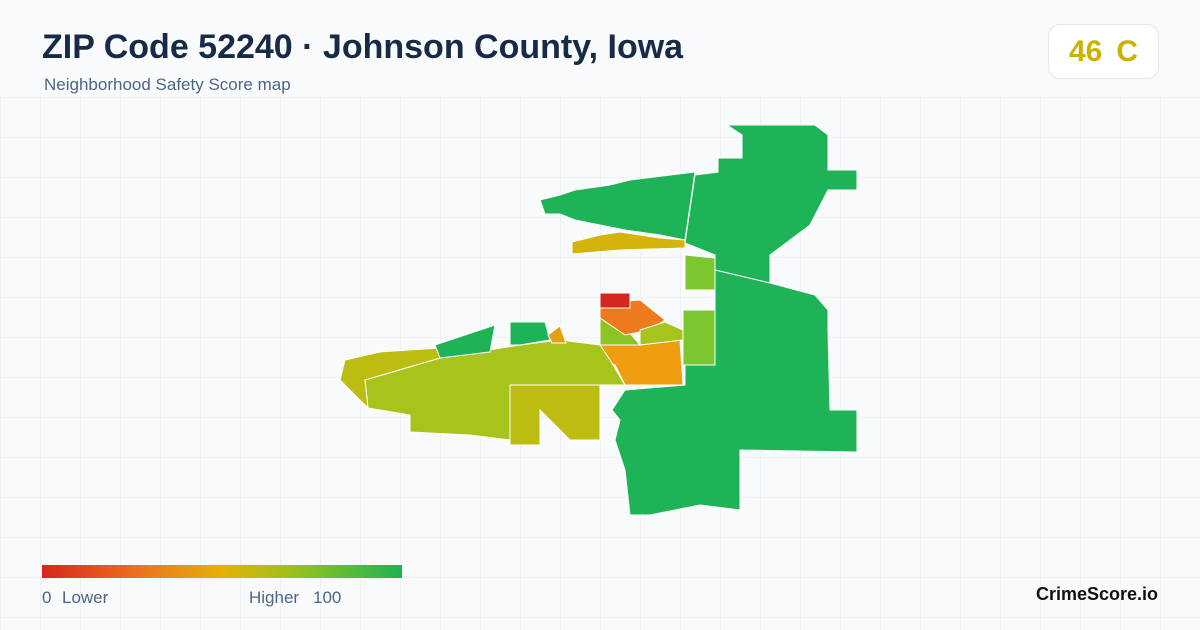  What do you see at coordinates (222, 571) in the screenshot?
I see `legend-gradient` at bounding box center [222, 571].